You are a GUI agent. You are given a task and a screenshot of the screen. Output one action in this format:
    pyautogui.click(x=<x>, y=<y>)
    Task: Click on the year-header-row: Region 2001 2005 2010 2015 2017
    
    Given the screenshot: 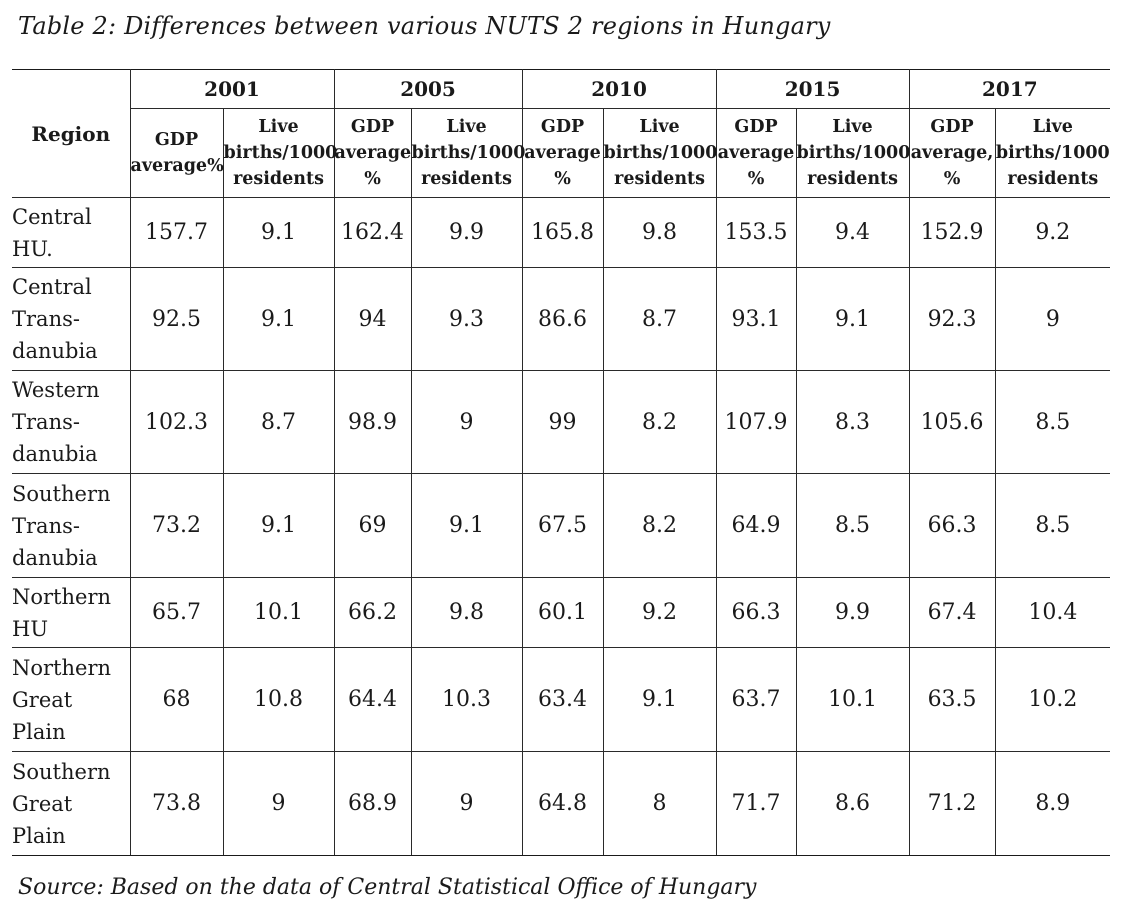 What is the action you would take?
    pyautogui.click(x=561, y=133)
    